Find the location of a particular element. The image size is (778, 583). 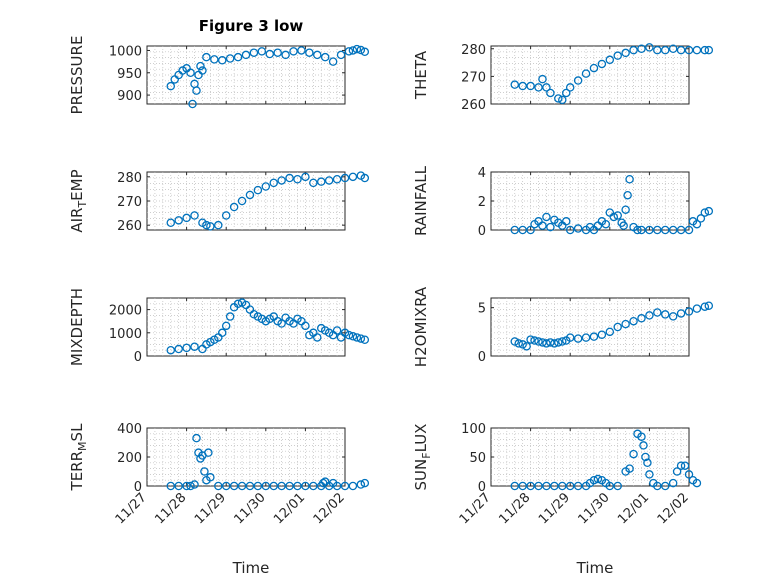

plot-mixdepth: 0 1000 2000 MIXDEPTH is located at coordinates (219, 327).